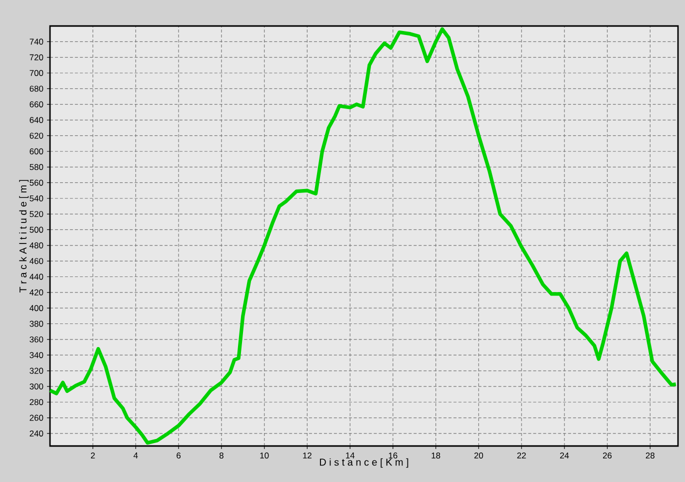  What do you see at coordinates (37, 229) in the screenshot?
I see `y-tick-label: 500` at bounding box center [37, 229].